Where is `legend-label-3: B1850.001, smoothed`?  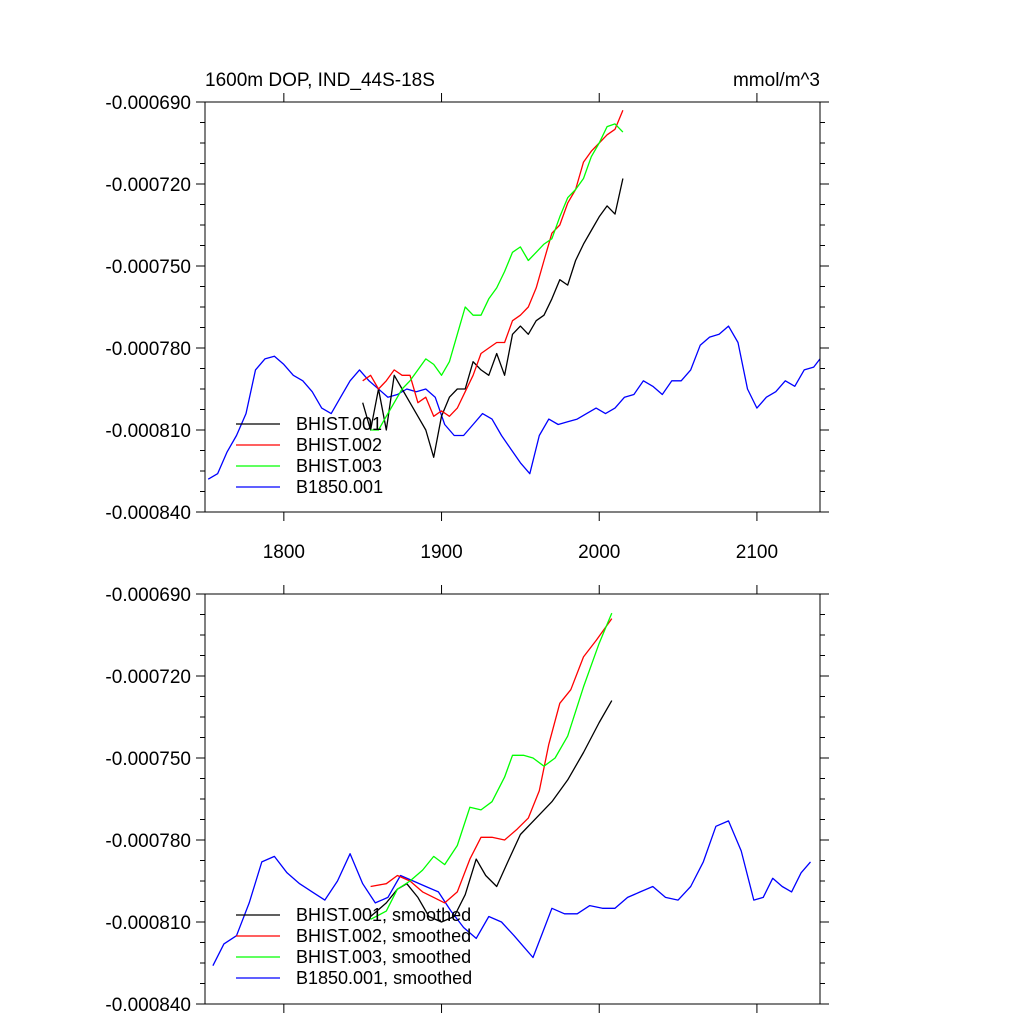 legend-label-3: B1850.001, smoothed is located at coordinates (384, 978).